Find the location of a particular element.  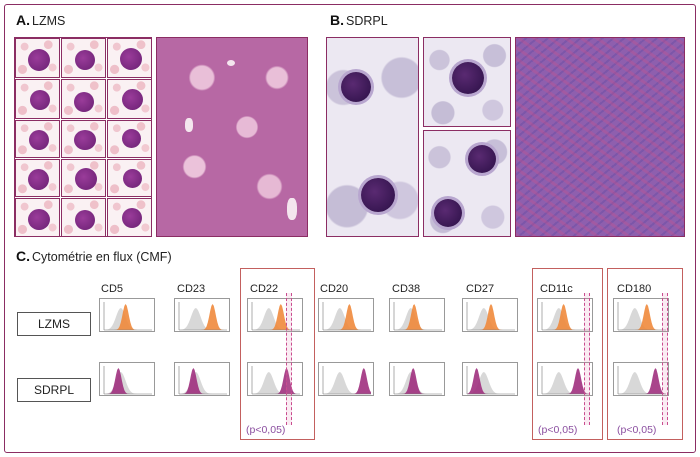

pvalue-cd180: (p<0,05) is located at coordinates (637, 430).